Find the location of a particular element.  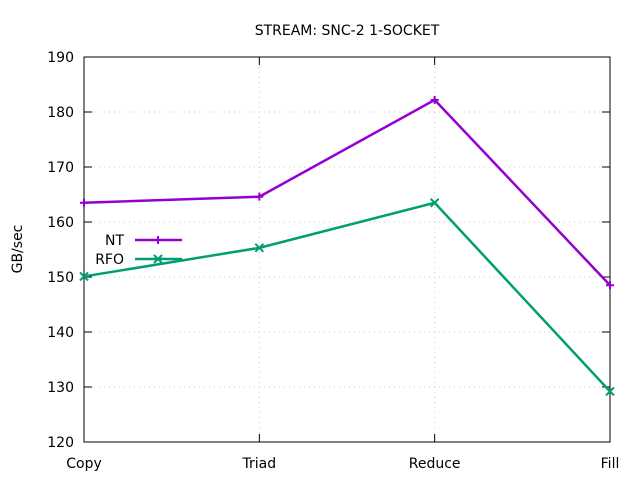

y-tick-label: 190 is located at coordinates (60, 58).